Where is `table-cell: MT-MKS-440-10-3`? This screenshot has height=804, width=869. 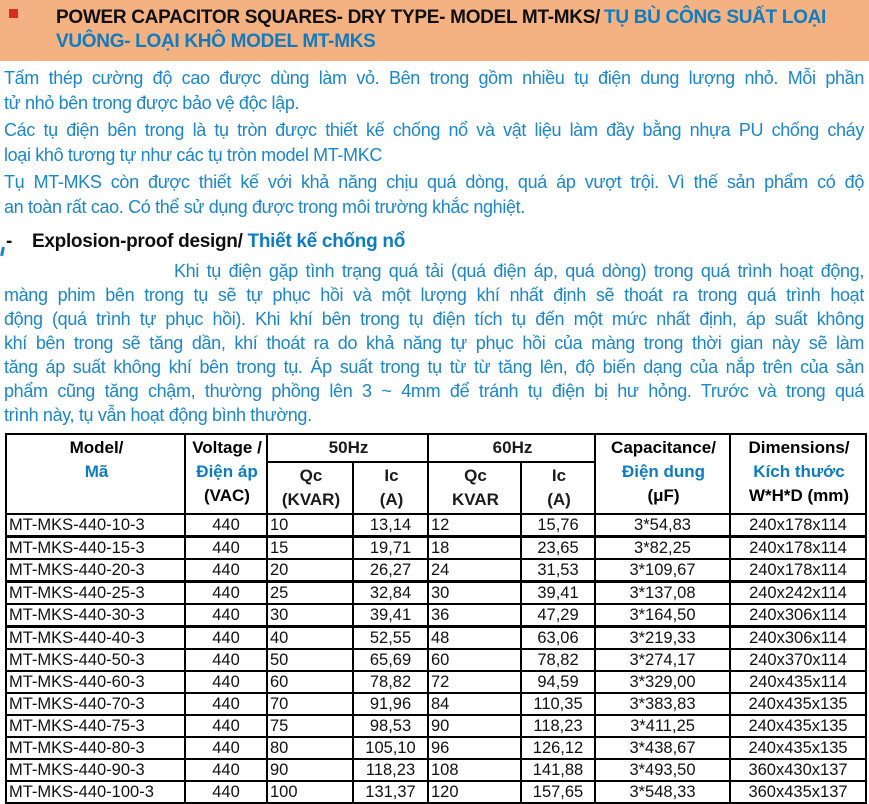 table-cell: MT-MKS-440-10-3 is located at coordinates (95, 525).